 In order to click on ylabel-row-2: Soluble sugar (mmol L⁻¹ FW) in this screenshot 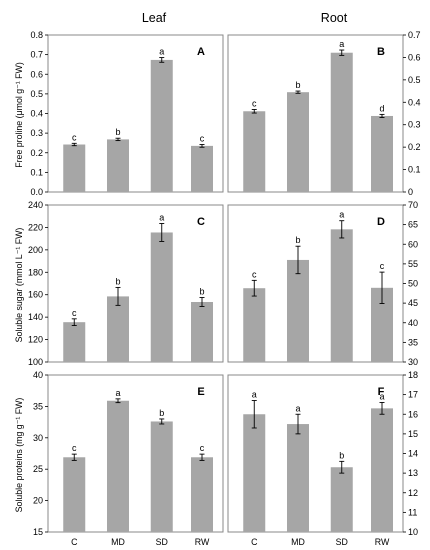, I will do `click(19, 285)`.